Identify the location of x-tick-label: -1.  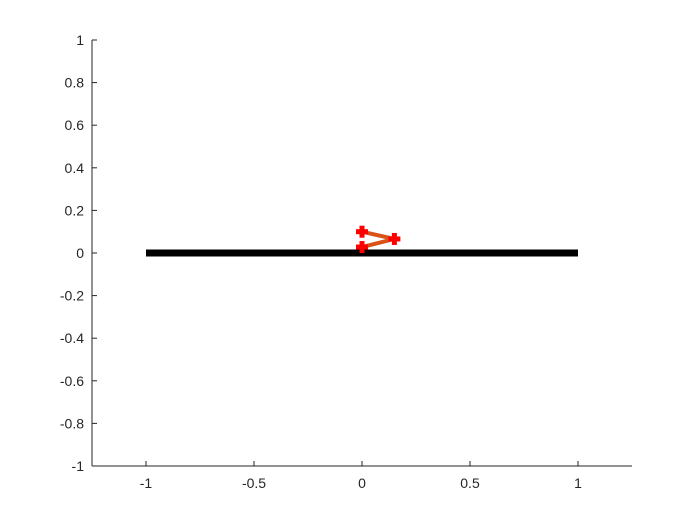
(146, 483).